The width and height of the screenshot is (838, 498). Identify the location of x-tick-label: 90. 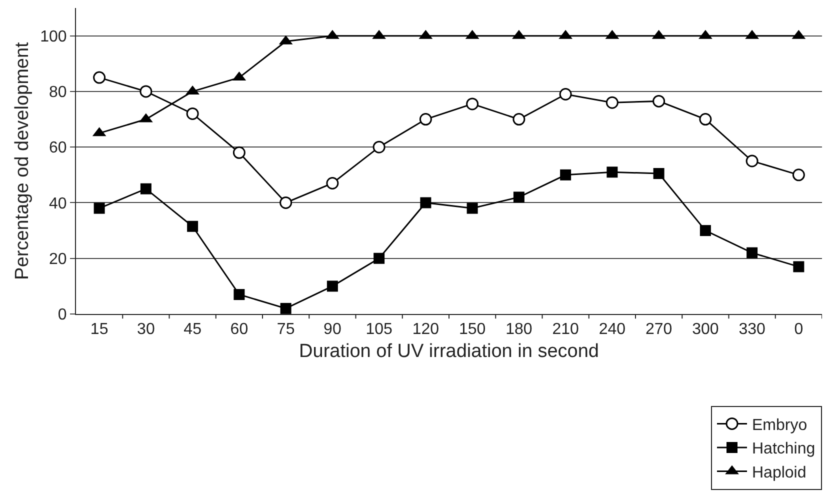
(333, 329).